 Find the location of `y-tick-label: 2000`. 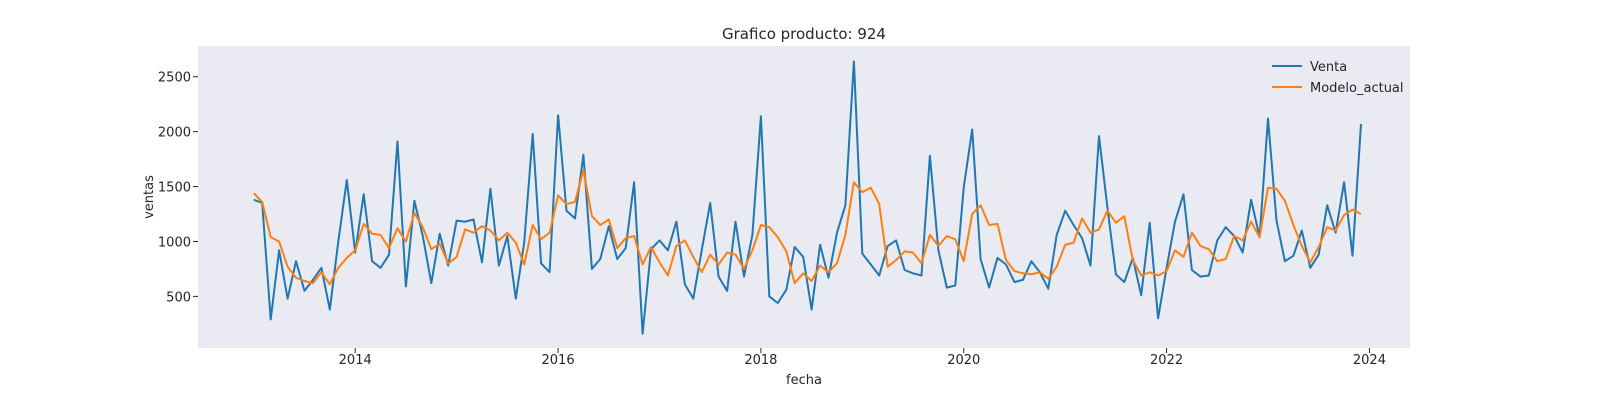

y-tick-label: 2000 is located at coordinates (174, 133).